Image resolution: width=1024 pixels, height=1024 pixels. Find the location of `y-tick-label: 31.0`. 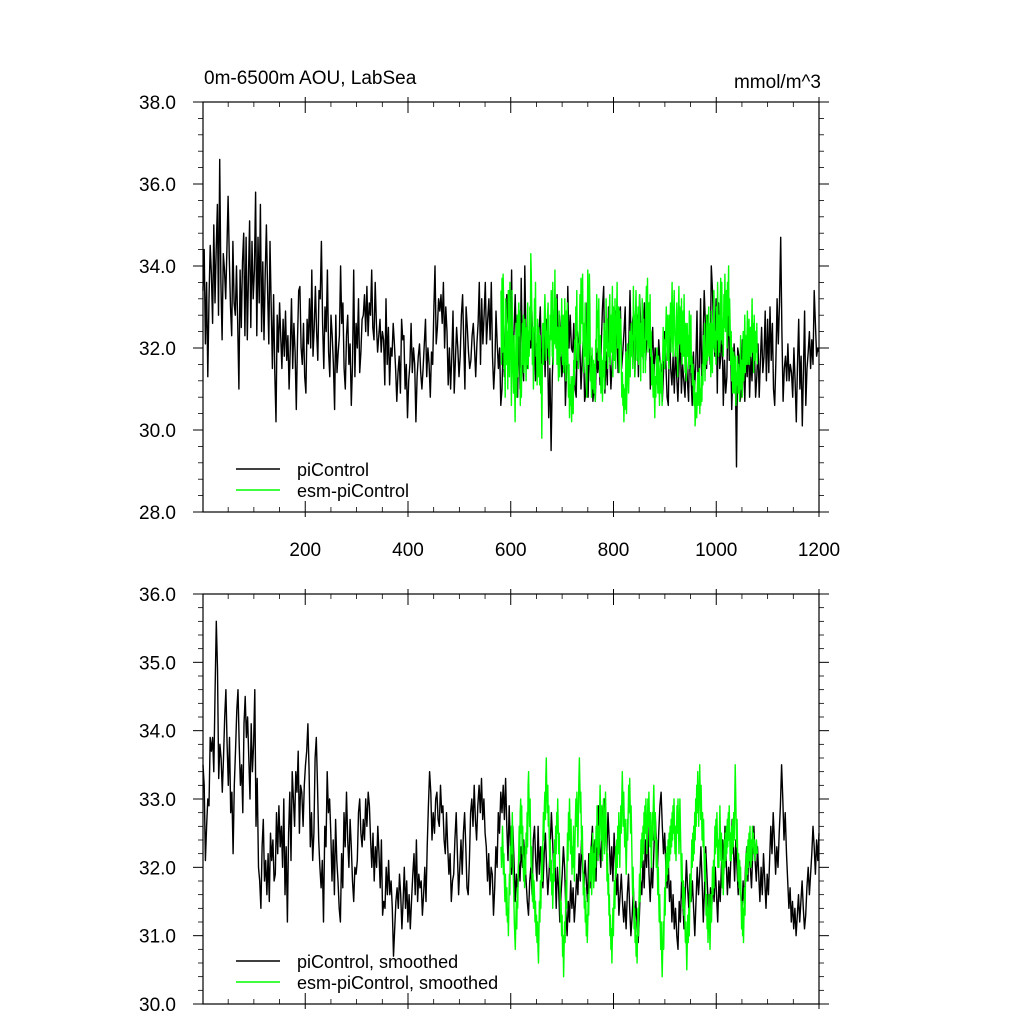

y-tick-label: 31.0 is located at coordinates (157, 937).